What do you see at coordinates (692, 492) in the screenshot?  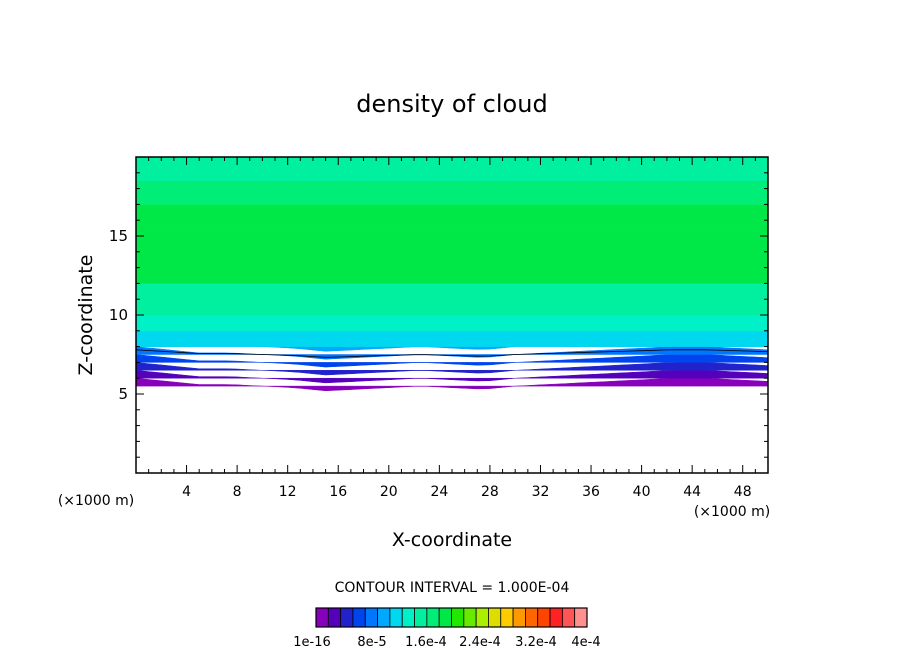 I see `x-tick-label: 44` at bounding box center [692, 492].